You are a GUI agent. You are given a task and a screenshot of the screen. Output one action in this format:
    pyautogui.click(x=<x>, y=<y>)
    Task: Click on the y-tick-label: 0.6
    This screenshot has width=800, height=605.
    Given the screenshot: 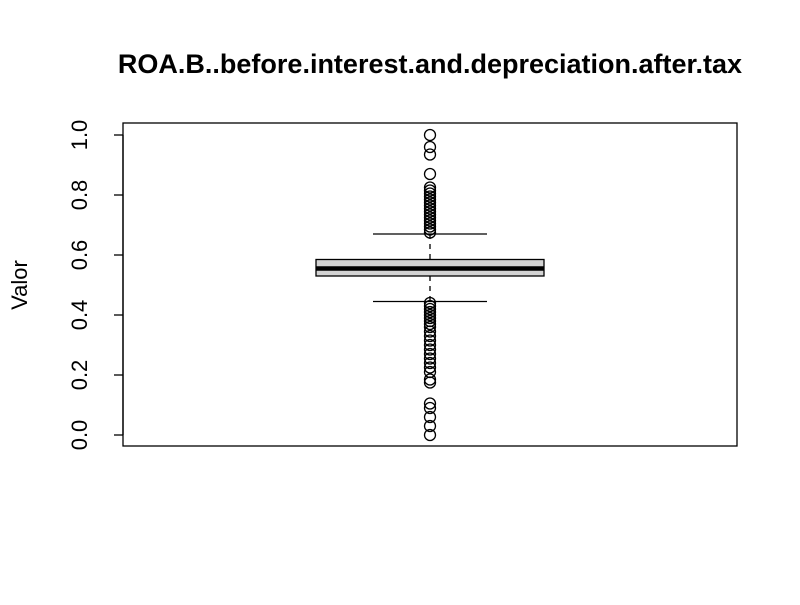 What is the action you would take?
    pyautogui.click(x=79, y=255)
    